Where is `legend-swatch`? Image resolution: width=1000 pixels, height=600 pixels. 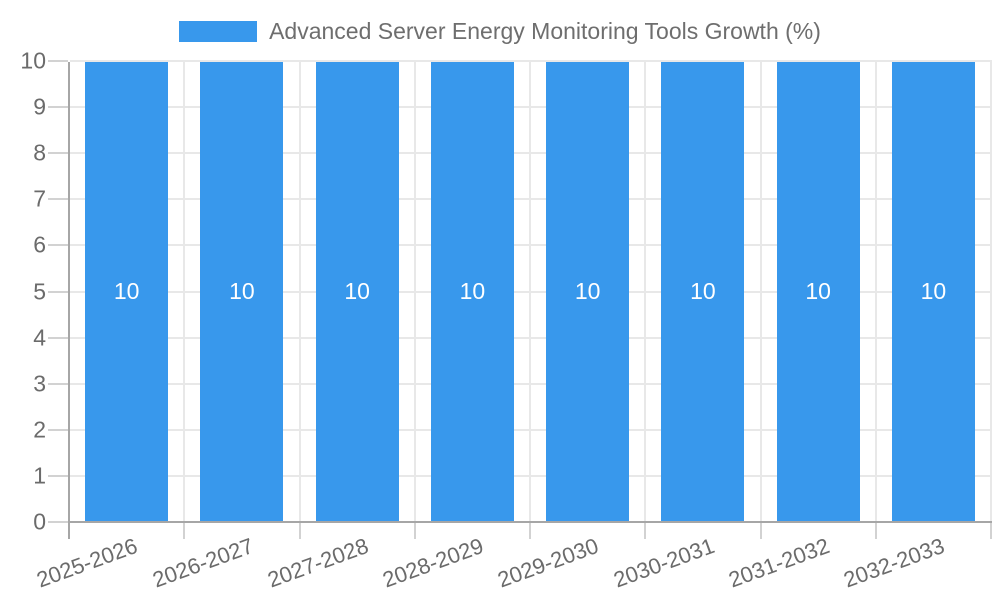 legend-swatch is located at coordinates (218, 31).